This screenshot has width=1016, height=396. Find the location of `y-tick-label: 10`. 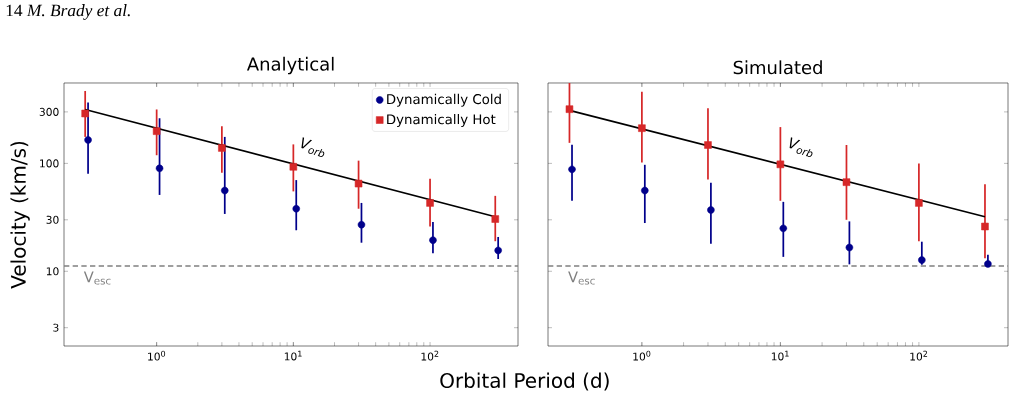

y-tick-label: 10 is located at coordinates (52, 271).